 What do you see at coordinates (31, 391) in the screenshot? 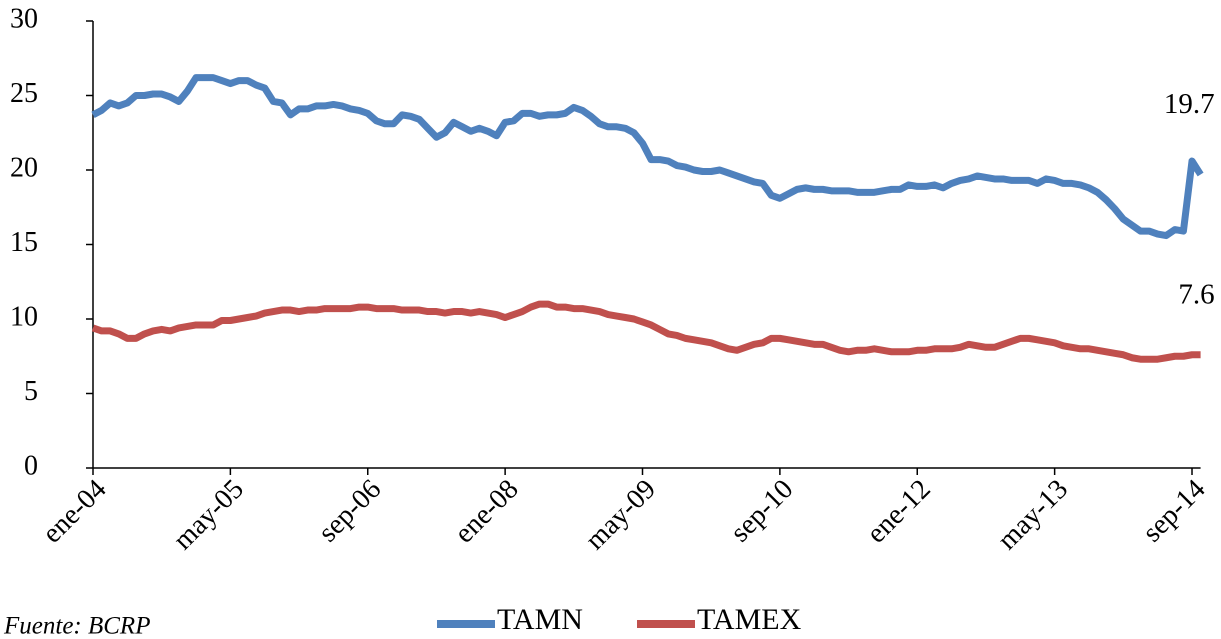
I see `y-tick-label: 5` at bounding box center [31, 391].